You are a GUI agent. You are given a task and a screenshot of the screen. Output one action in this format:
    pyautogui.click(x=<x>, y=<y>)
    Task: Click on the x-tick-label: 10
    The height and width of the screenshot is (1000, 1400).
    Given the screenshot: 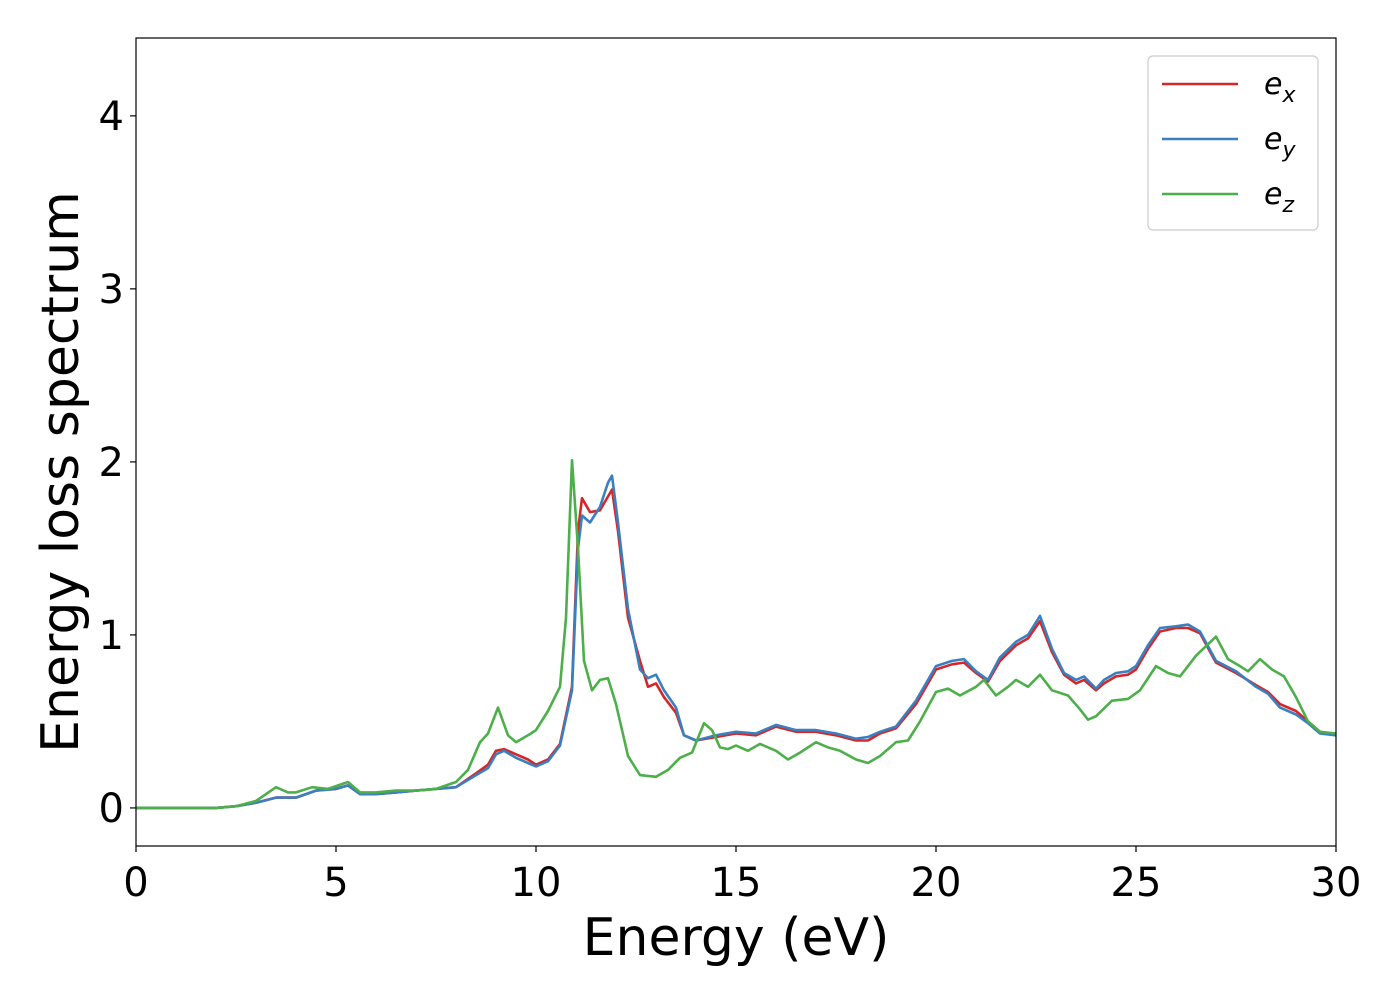 What is the action you would take?
    pyautogui.click(x=536, y=883)
    